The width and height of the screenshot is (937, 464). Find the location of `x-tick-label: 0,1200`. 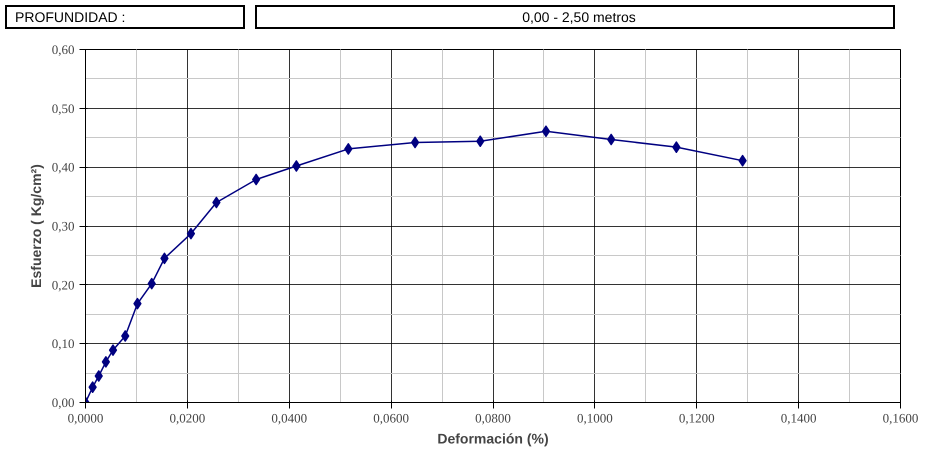

x-tick-label: 0,1200 is located at coordinates (696, 418).